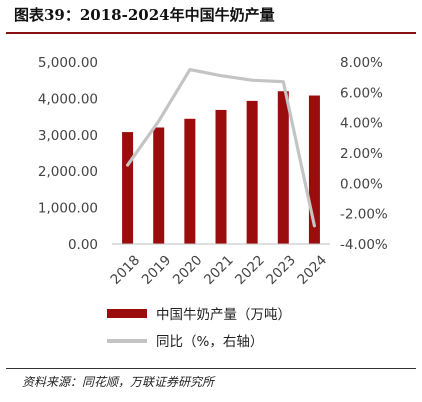 The width and height of the screenshot is (422, 402). Describe the element at coordinates (190, 181) in the screenshot. I see `bar-2020` at that location.